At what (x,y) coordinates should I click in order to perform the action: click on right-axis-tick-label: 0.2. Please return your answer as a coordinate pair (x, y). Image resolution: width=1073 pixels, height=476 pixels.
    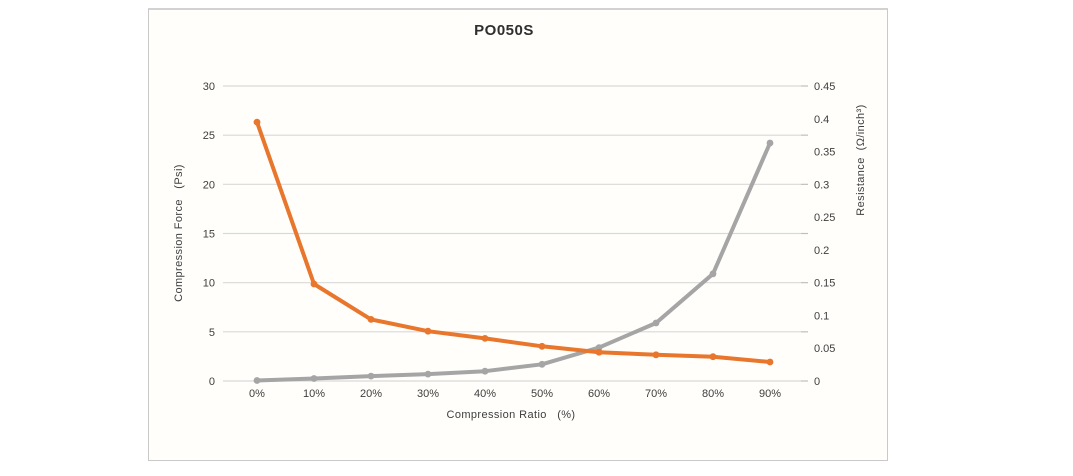
    Looking at the image, I should click on (821, 251).